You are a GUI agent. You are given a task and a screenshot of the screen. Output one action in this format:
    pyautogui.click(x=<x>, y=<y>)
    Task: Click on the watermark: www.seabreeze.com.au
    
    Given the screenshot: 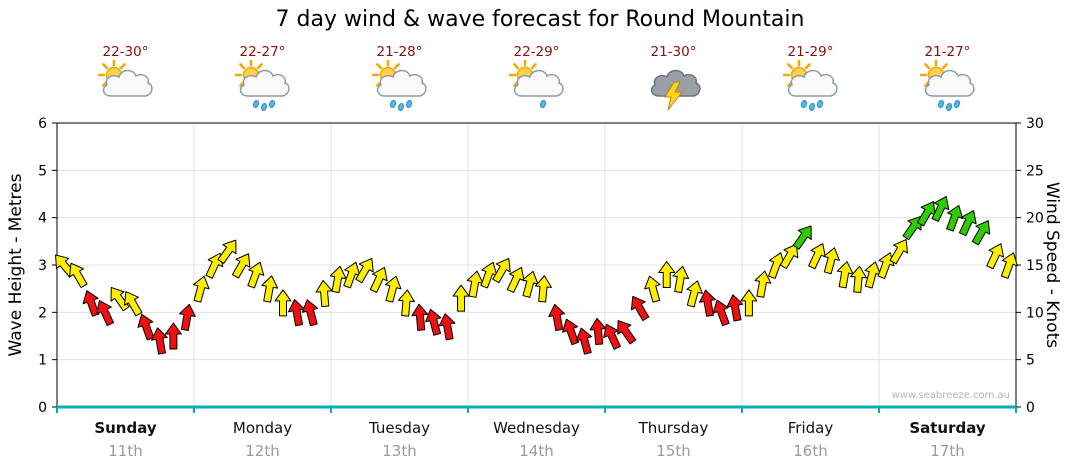 What is the action you would take?
    pyautogui.click(x=950, y=395)
    